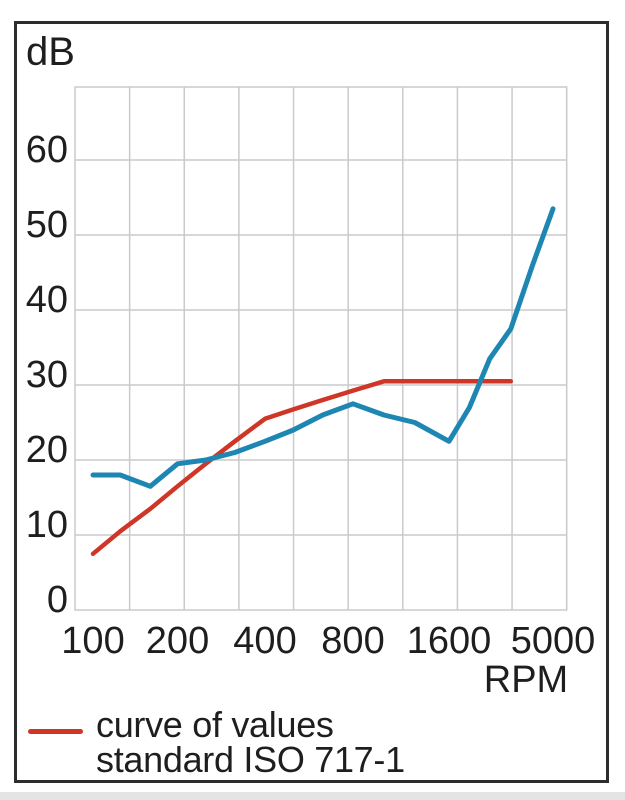  Describe the element at coordinates (46, 300) in the screenshot. I see `y-tick-label: 40` at that location.